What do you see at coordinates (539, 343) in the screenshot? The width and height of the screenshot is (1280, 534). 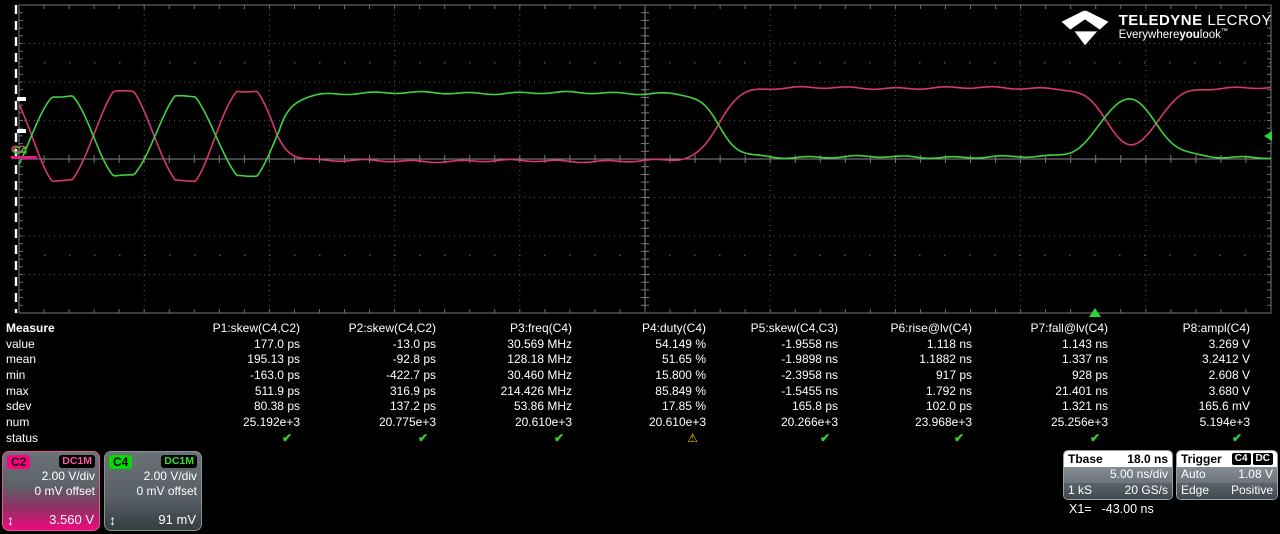 I see `measure-value-p3-value: 30.569 MHz` at bounding box center [539, 343].